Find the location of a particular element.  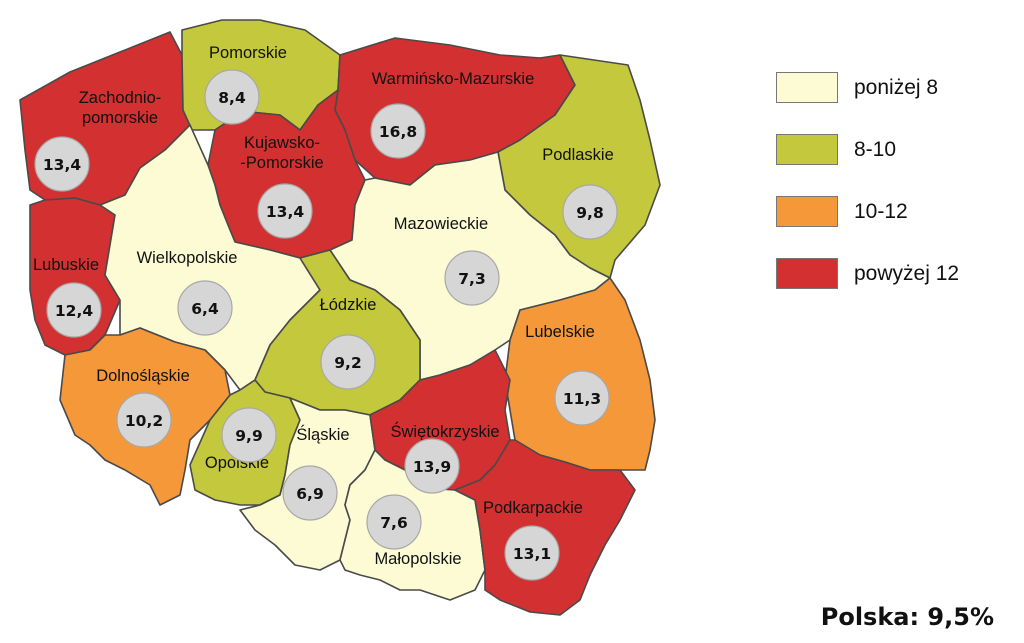

region-value-podkarpackie: 13,1 is located at coordinates (532, 554).